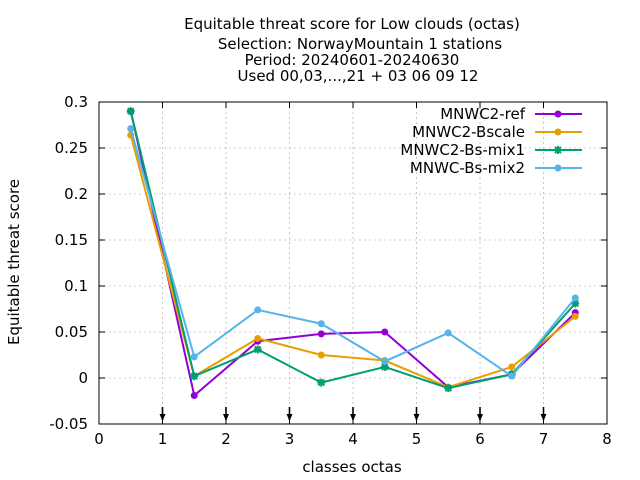 The width and height of the screenshot is (640, 480). Describe the element at coordinates (467, 168) in the screenshot. I see `legend-label: MNWC-Bs-mix2` at that location.